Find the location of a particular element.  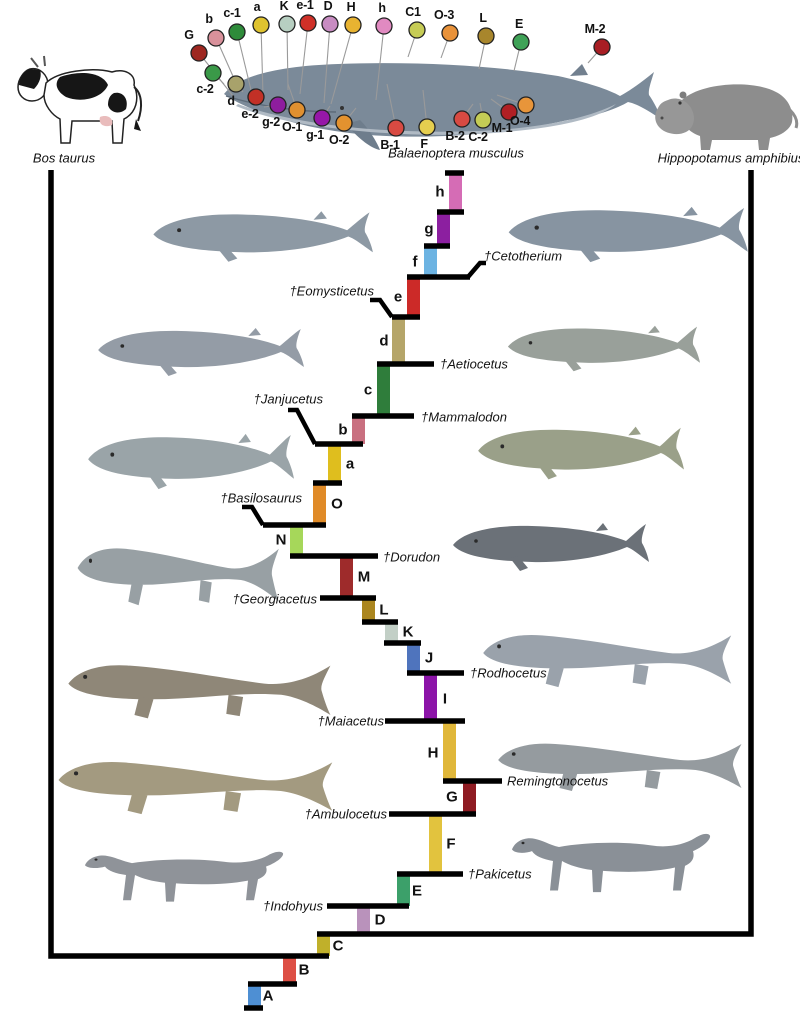

tree-segment-L is located at coordinates (368, 610).